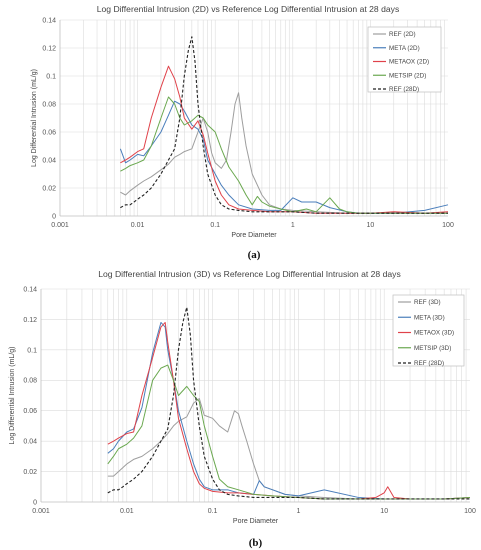 Image resolution: width=481 pixels, height=550 pixels. Describe the element at coordinates (404, 48) in the screenshot. I see `legend-label: META (2D)` at that location.